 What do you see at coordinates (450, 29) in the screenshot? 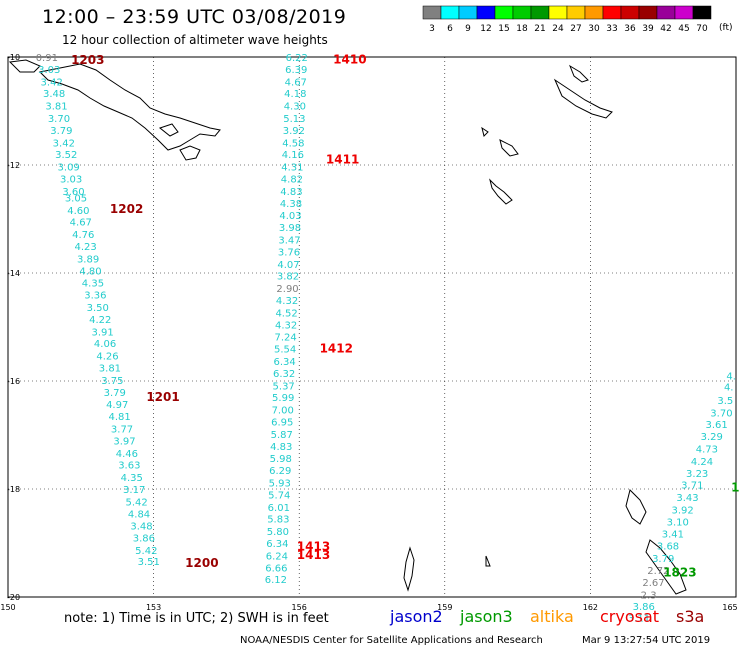
I see `color-legend-label: 6` at bounding box center [450, 29].